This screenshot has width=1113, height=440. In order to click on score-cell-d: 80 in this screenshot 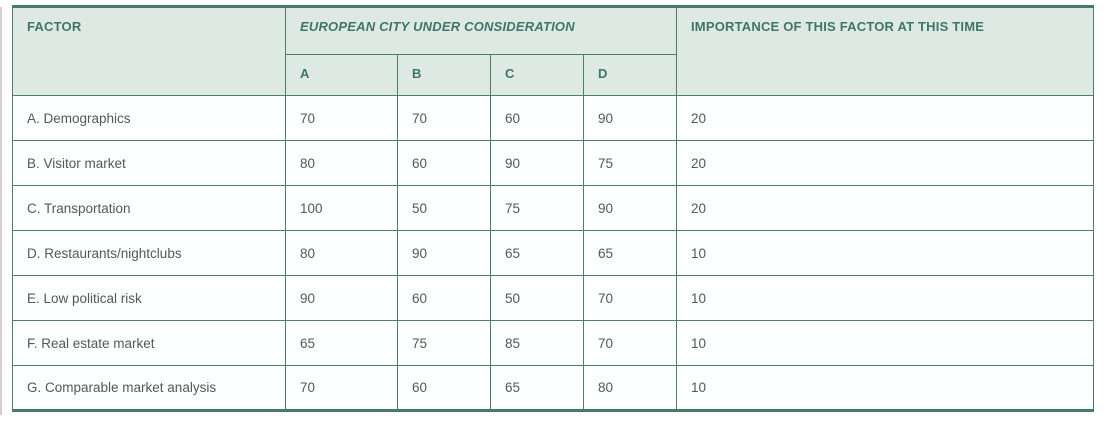, I will do `click(630, 388)`.